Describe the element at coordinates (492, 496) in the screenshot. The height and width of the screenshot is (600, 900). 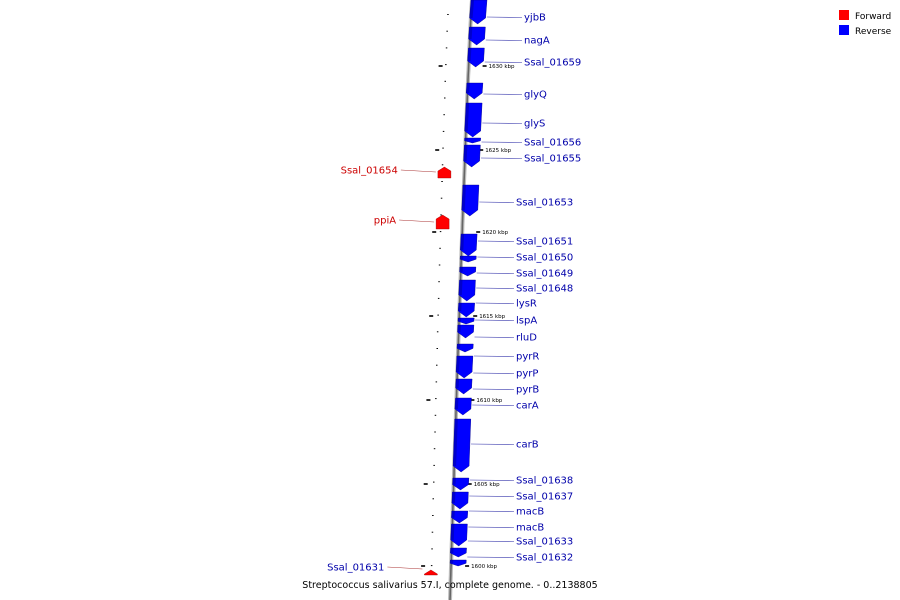
I see `gene-ssal-01637-leader` at that location.